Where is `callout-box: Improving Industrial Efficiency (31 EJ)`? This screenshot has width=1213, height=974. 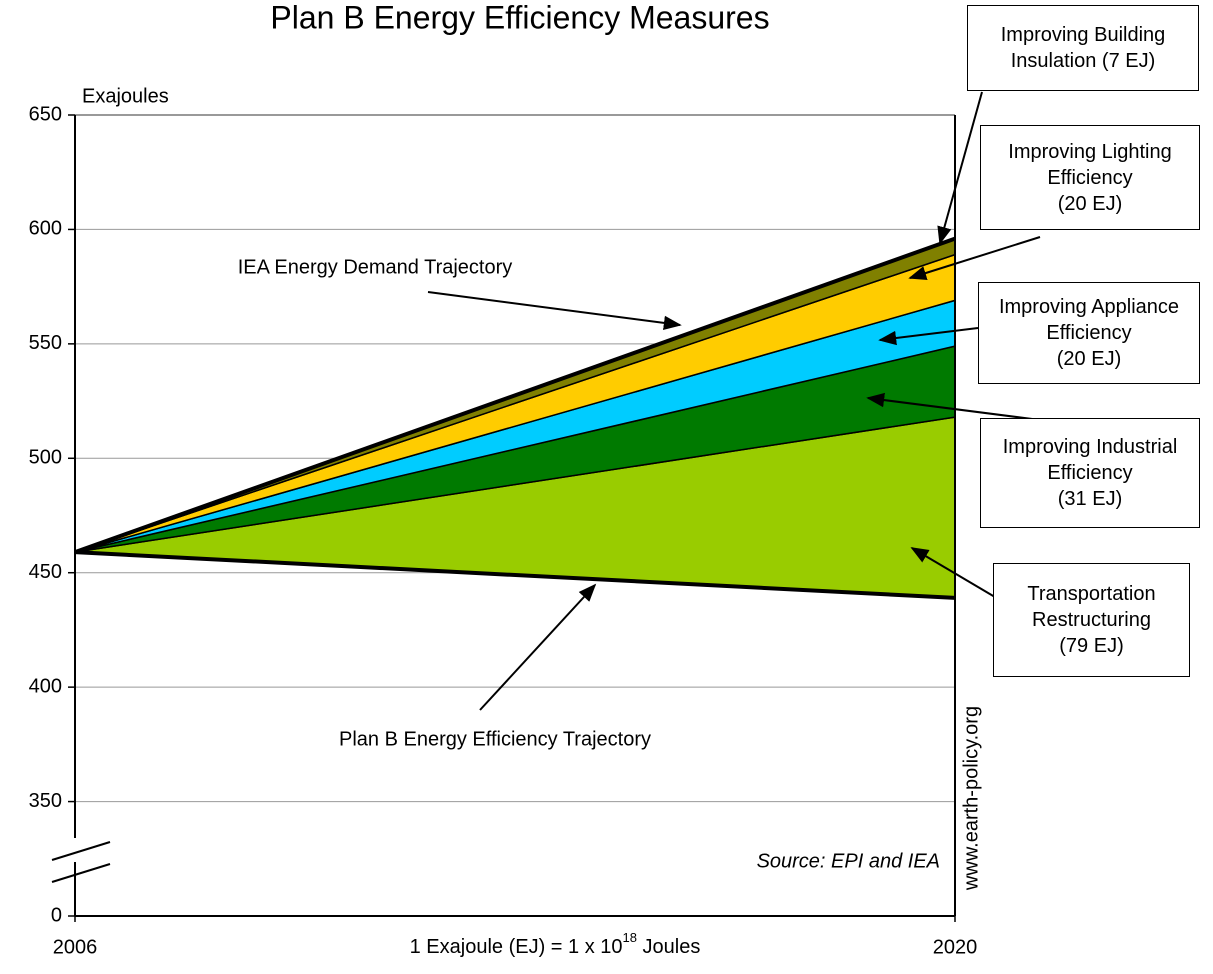
callout-box: Improving Industrial Efficiency (31 EJ) is located at coordinates (1090, 473).